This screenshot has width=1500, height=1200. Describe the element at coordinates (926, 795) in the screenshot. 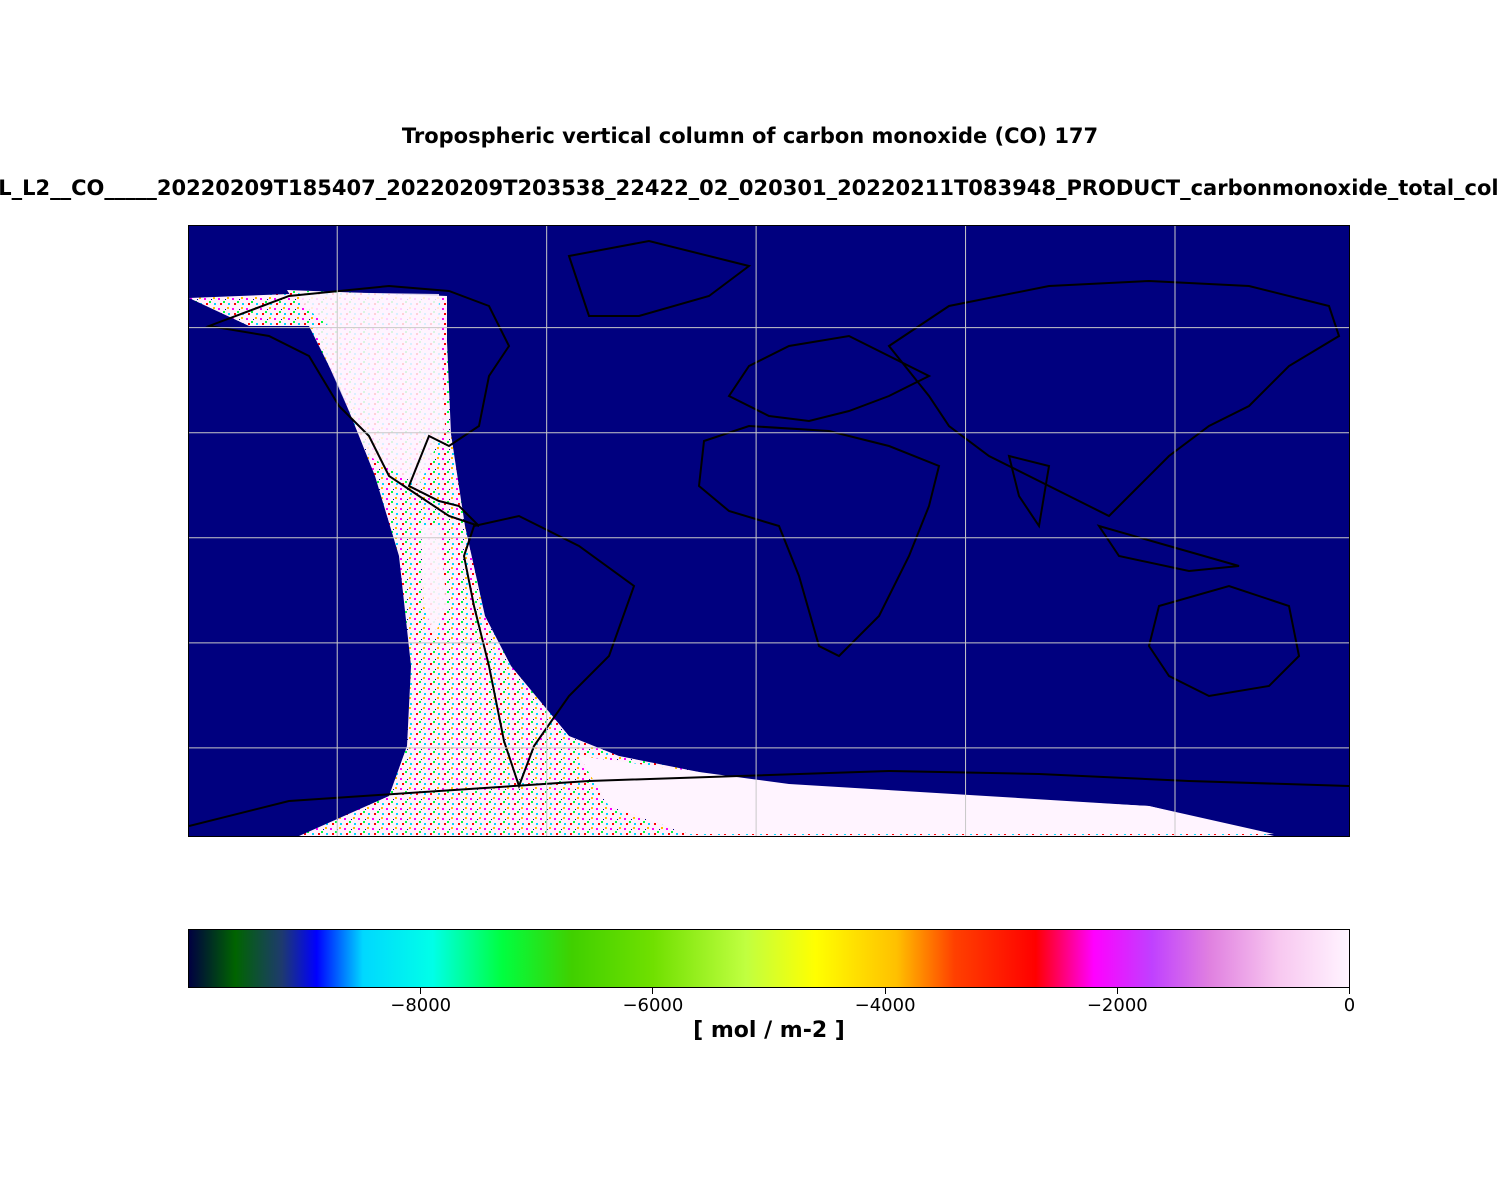

I see `swath-antarctic` at that location.